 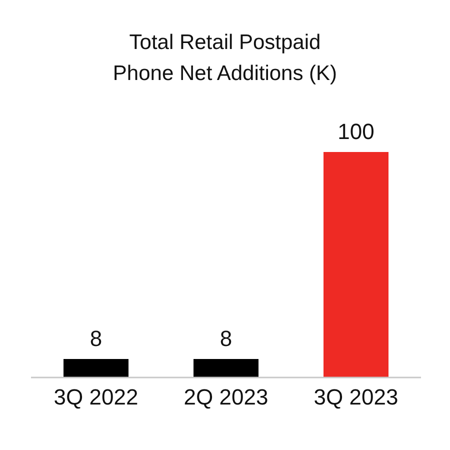 What do you see at coordinates (356, 131) in the screenshot?
I see `data-label: 100` at bounding box center [356, 131].